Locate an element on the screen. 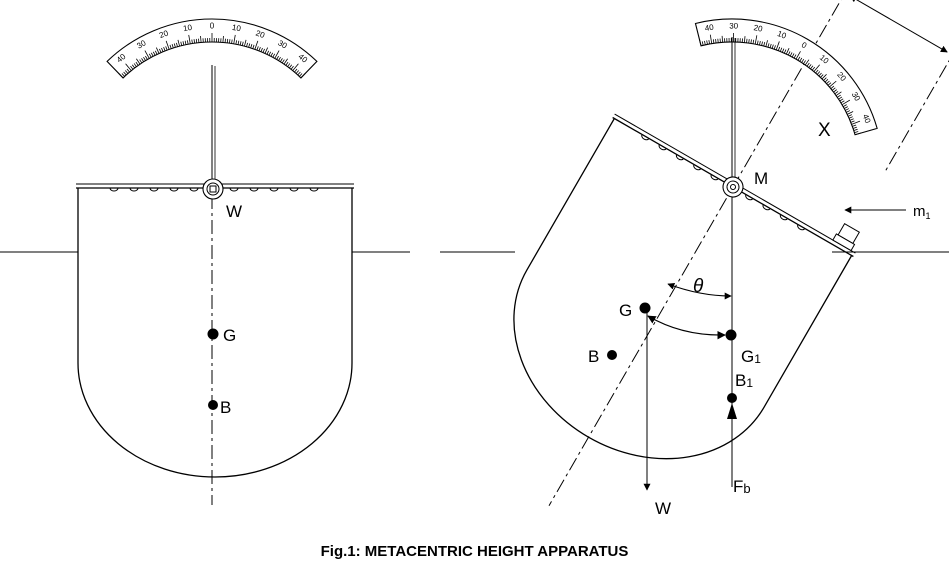  label-fb: Fb is located at coordinates (742, 486).